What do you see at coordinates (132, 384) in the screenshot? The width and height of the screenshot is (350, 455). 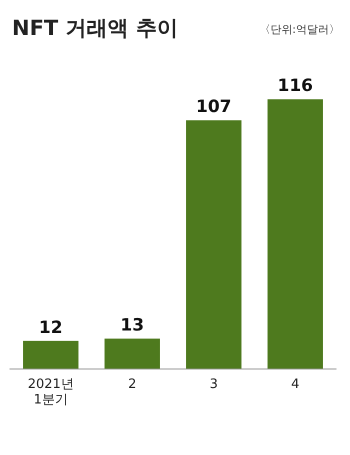 I see `x-tick-label: 2` at bounding box center [132, 384].